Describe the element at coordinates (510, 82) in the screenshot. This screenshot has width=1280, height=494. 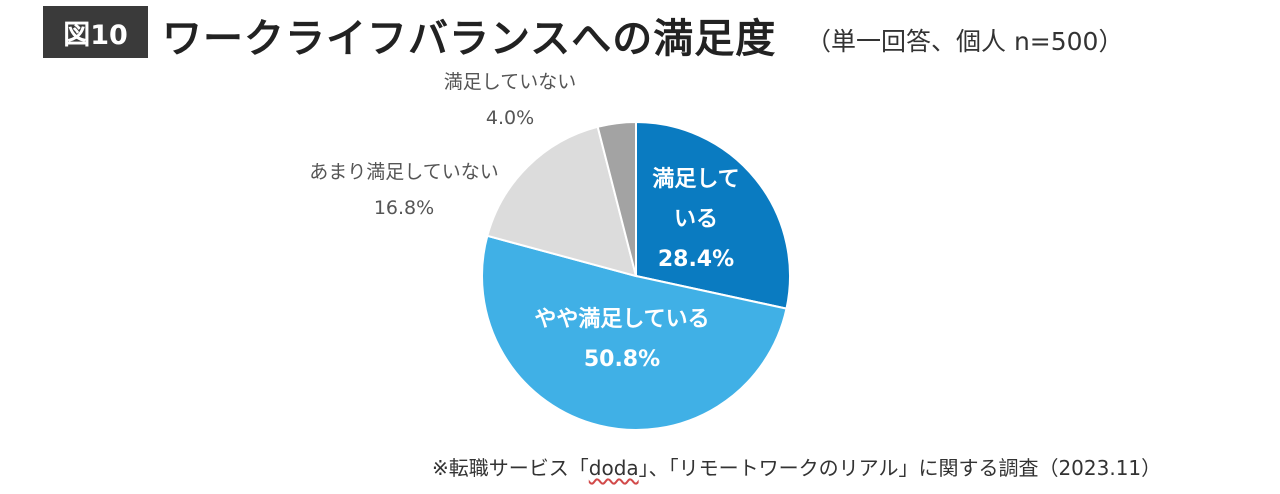
I see `slice-label-4: 満足していない` at that location.